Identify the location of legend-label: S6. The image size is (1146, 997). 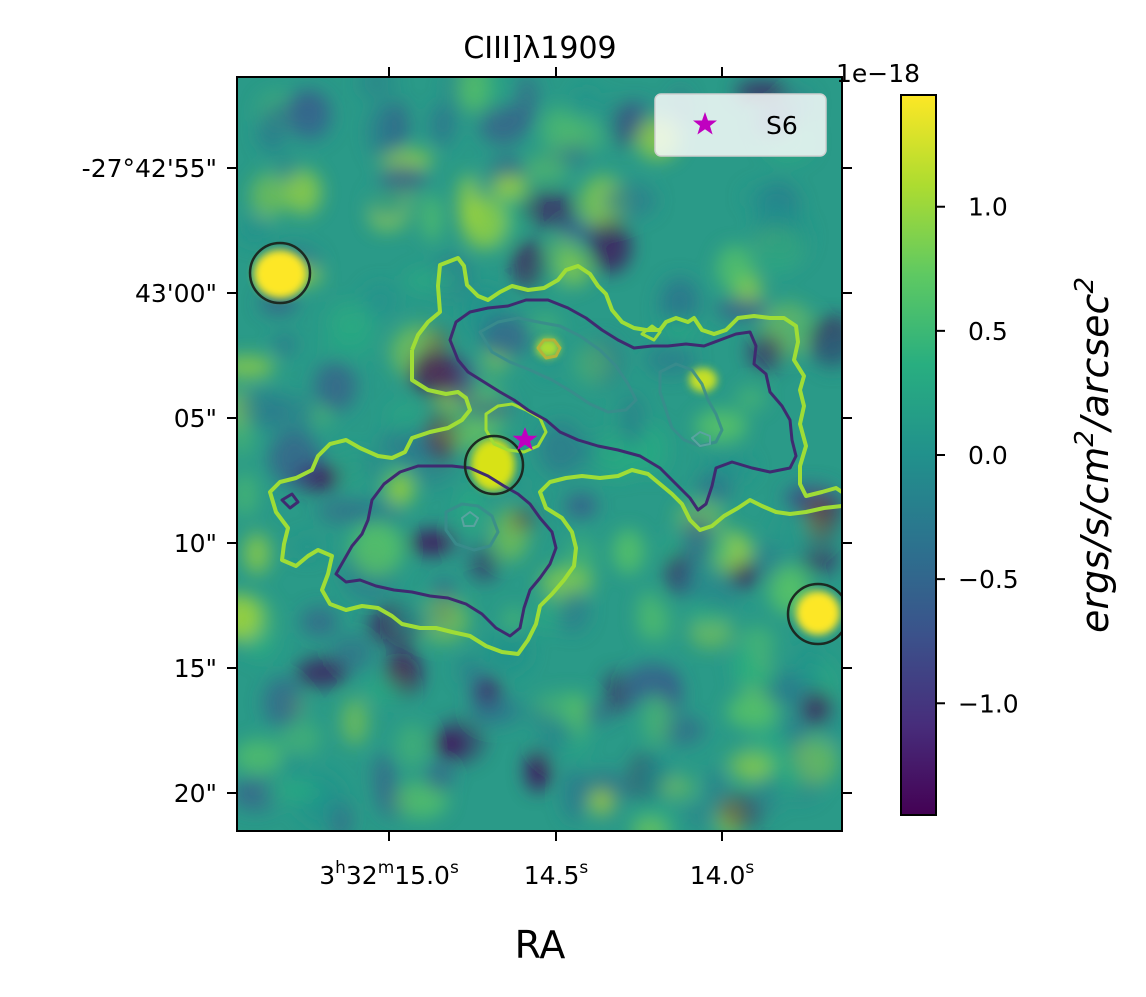
(782, 125).